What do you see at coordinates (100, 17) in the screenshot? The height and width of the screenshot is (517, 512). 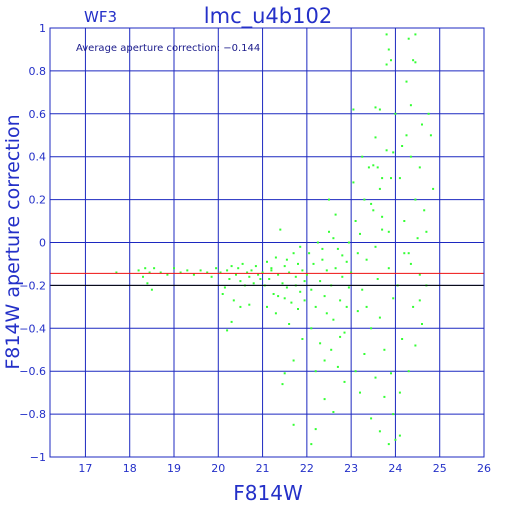 I see `header-left-label: WF3` at bounding box center [100, 17].